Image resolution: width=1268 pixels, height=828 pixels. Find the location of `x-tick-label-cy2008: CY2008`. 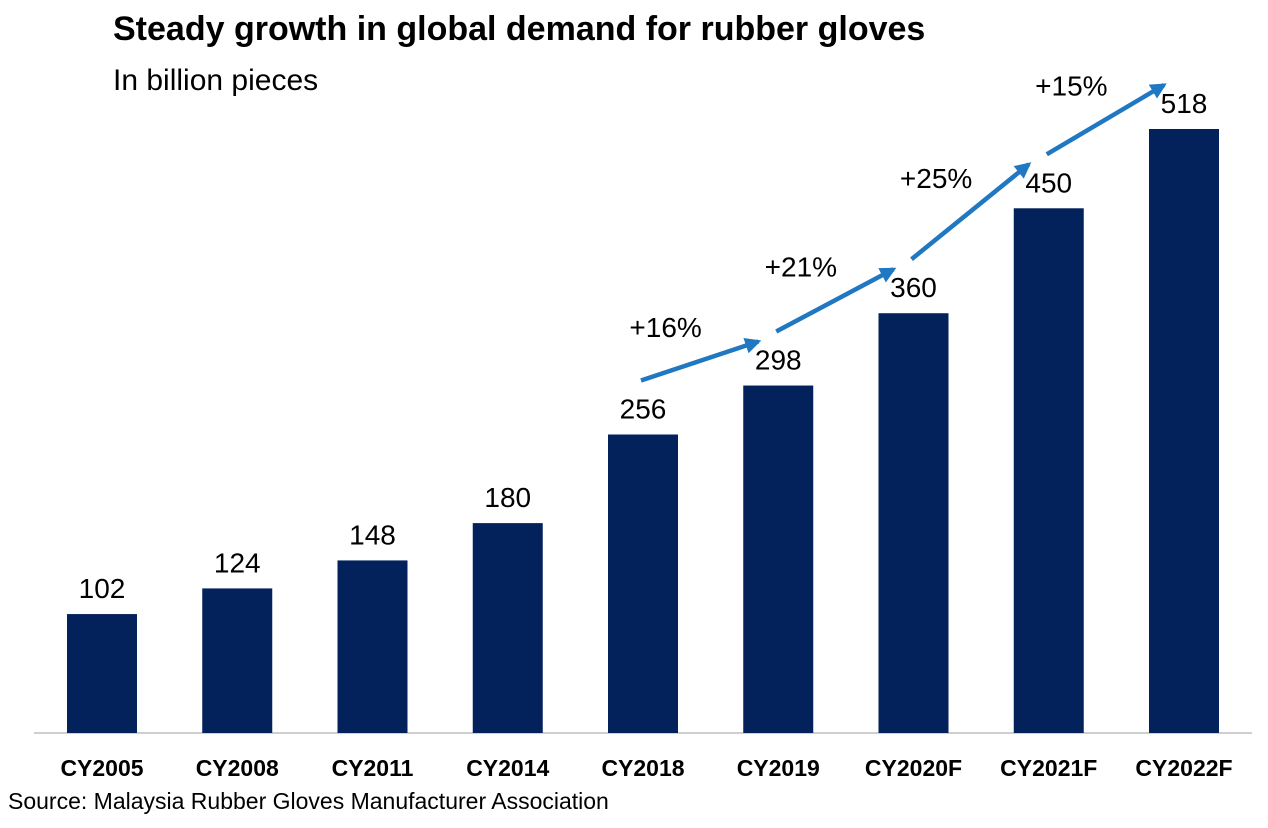

x-tick-label-cy2008: CY2008 is located at coordinates (237, 768).